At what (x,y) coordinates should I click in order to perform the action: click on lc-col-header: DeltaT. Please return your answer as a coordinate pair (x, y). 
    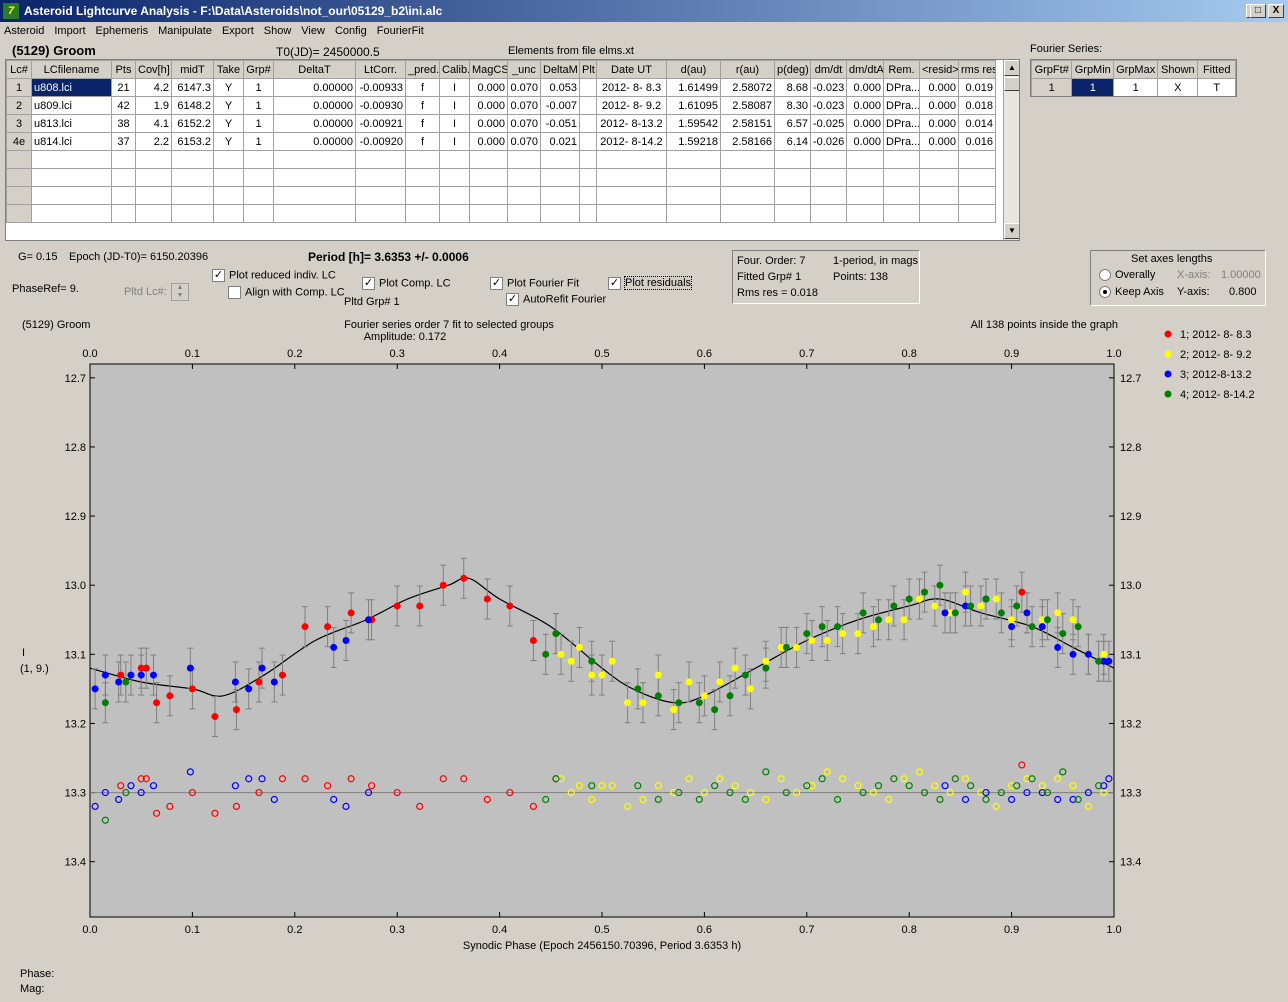
    Looking at the image, I should click on (314, 69).